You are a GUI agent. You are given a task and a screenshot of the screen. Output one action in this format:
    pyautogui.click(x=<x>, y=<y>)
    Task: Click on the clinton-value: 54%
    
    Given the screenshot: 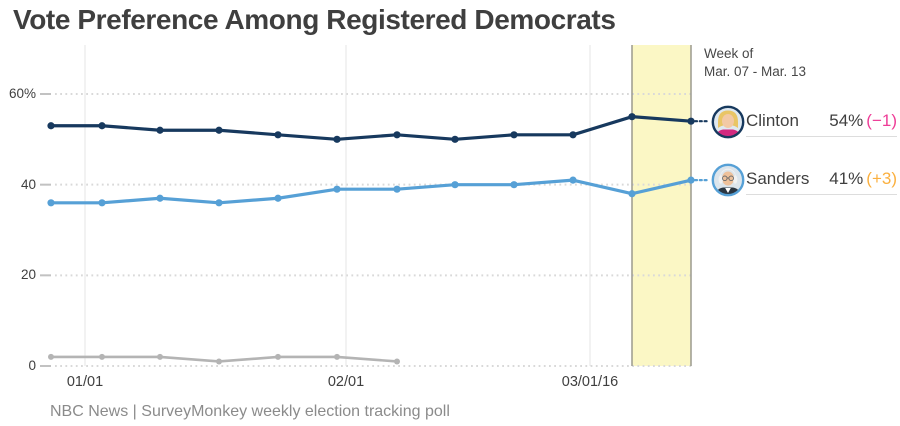 What is the action you would take?
    pyautogui.click(x=846, y=120)
    